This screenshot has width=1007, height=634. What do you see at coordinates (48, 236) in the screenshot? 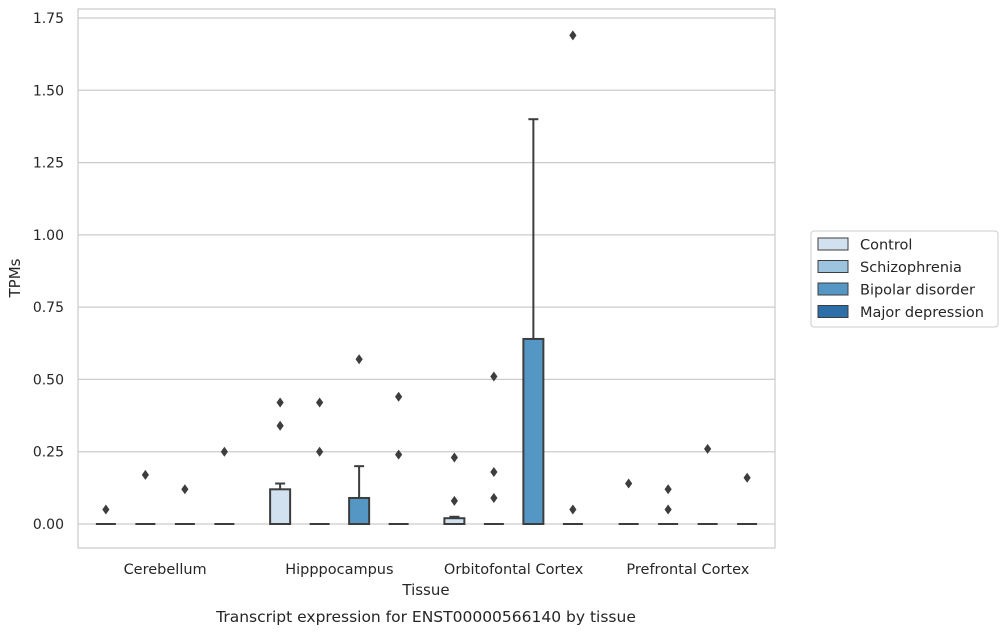
I see `y-tick-label: 1.00` at bounding box center [48, 236].